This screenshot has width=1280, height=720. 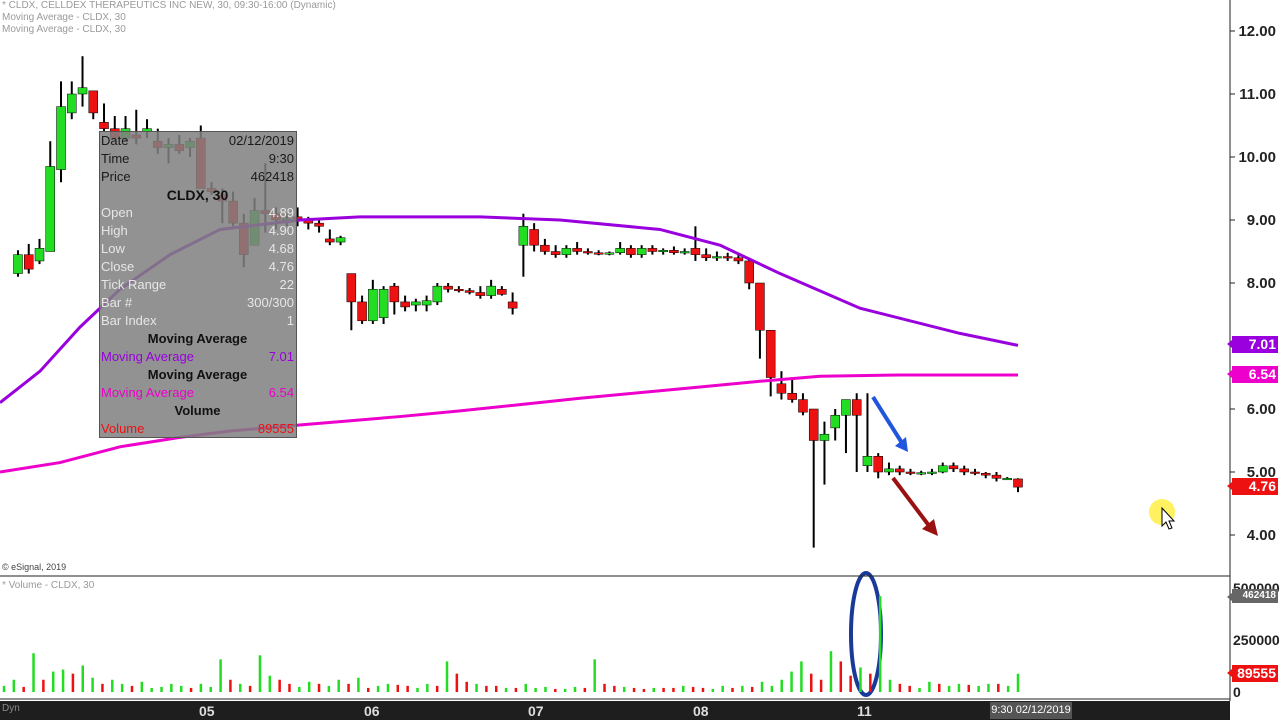 I want to click on x-tick-07: 07, so click(x=536, y=711).